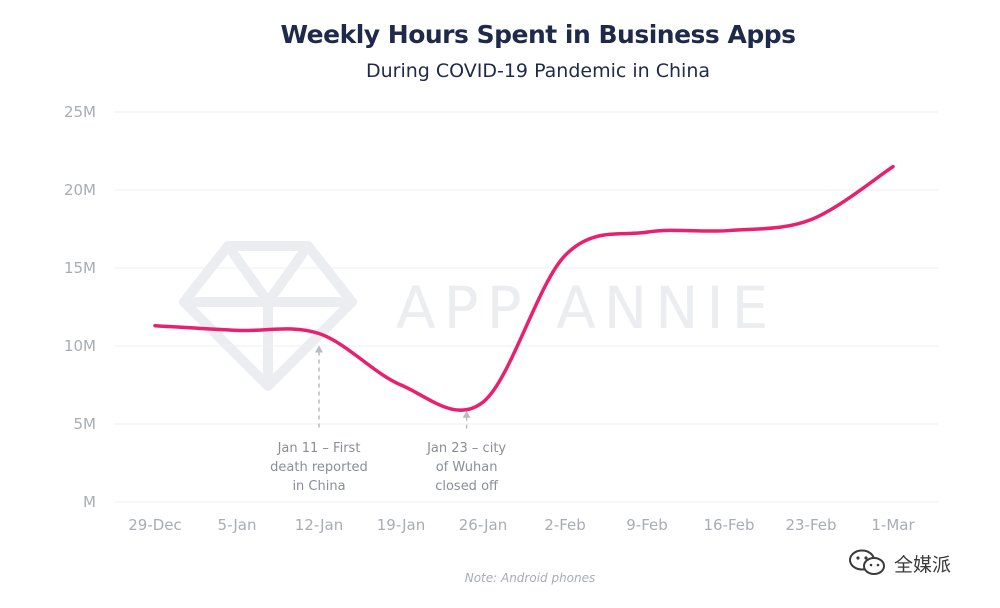 This screenshot has width=1000, height=608. I want to click on annotation: Jan 11 – First death reported in China, so click(319, 419).